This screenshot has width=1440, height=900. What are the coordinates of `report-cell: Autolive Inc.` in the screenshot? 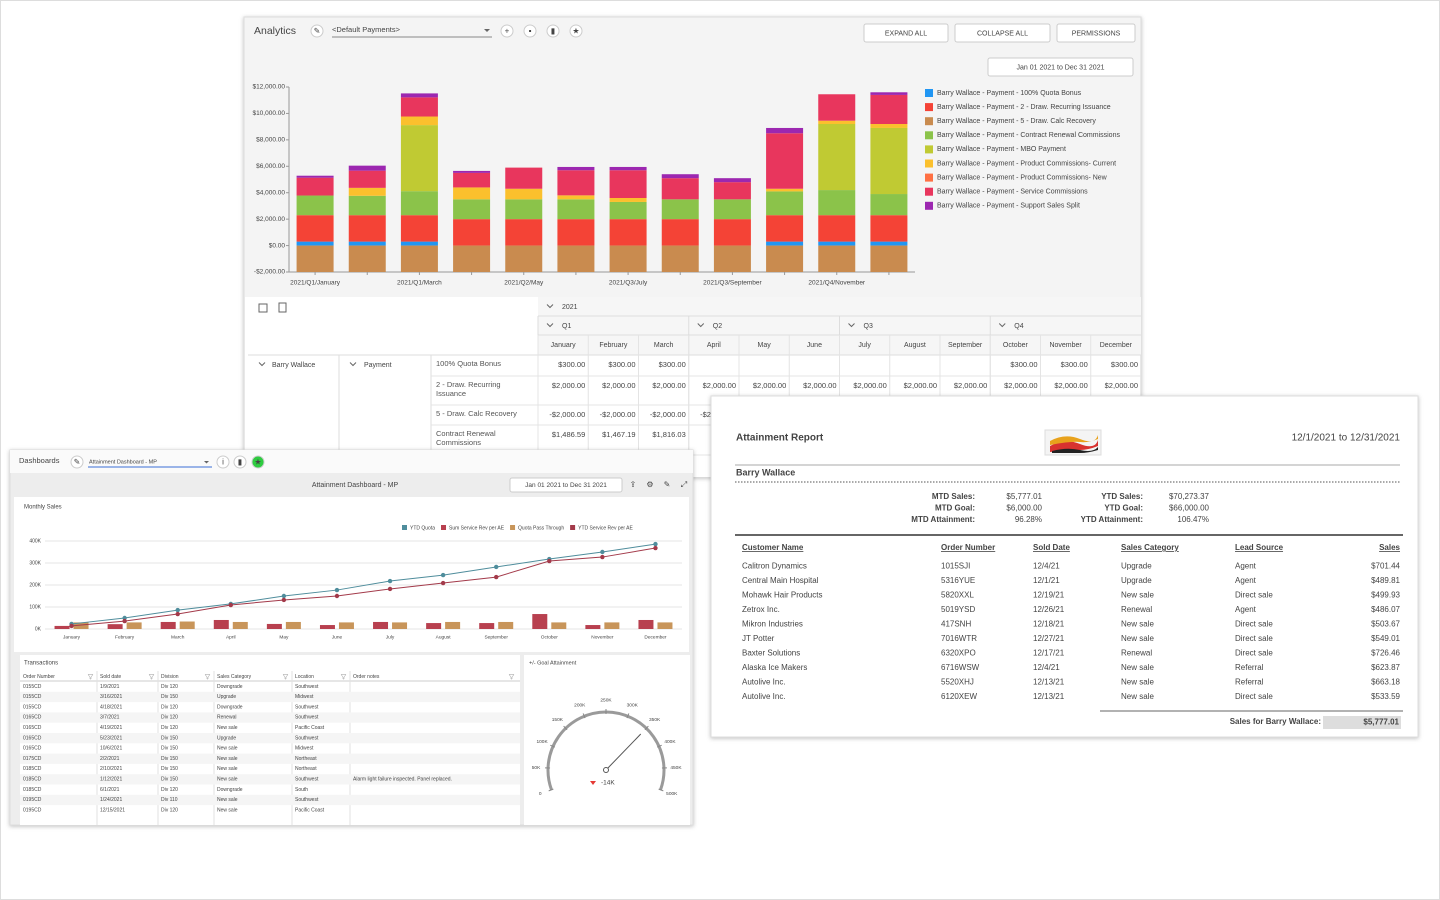 It's located at (764, 696).